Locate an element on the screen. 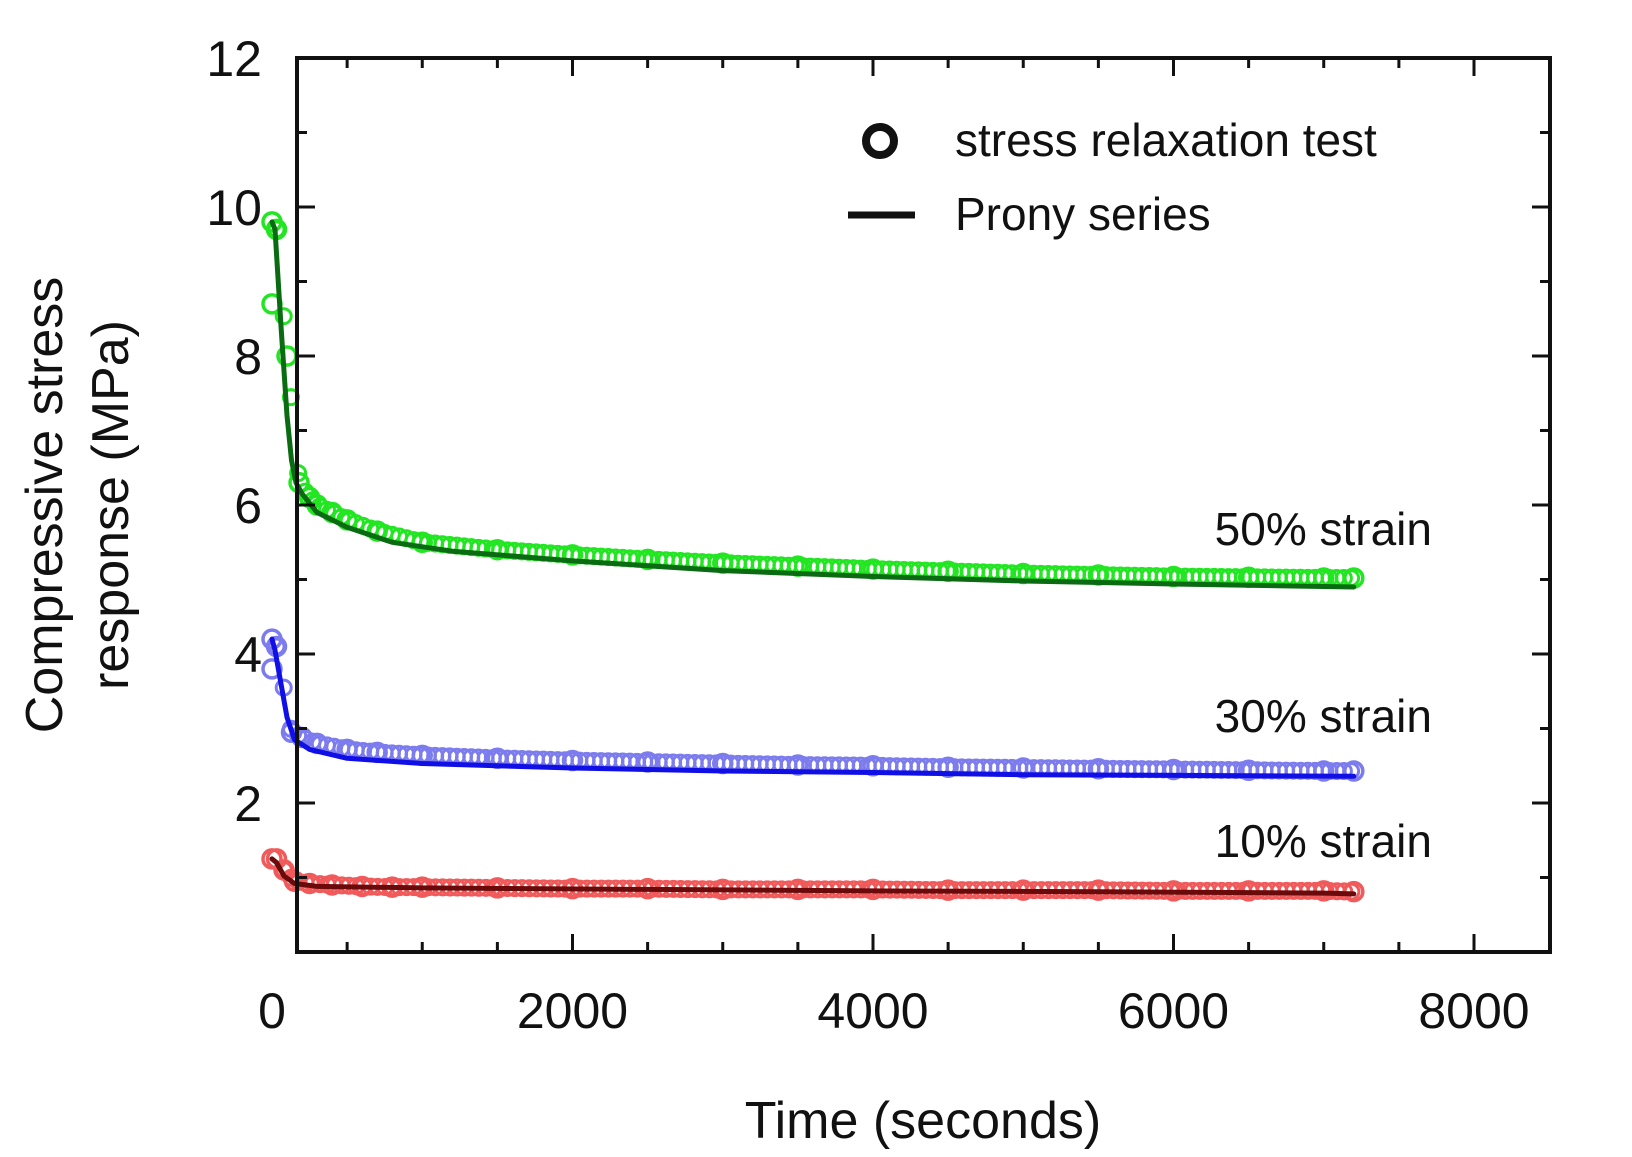  x-tick-label: 0 is located at coordinates (272, 1011).